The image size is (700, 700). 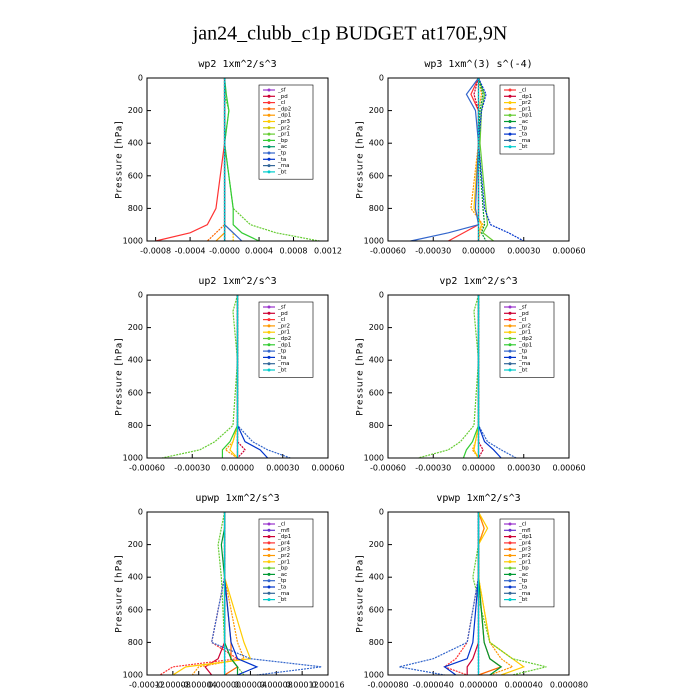 I want to click on x-tick-label: -0.0000, so click(x=224, y=251).